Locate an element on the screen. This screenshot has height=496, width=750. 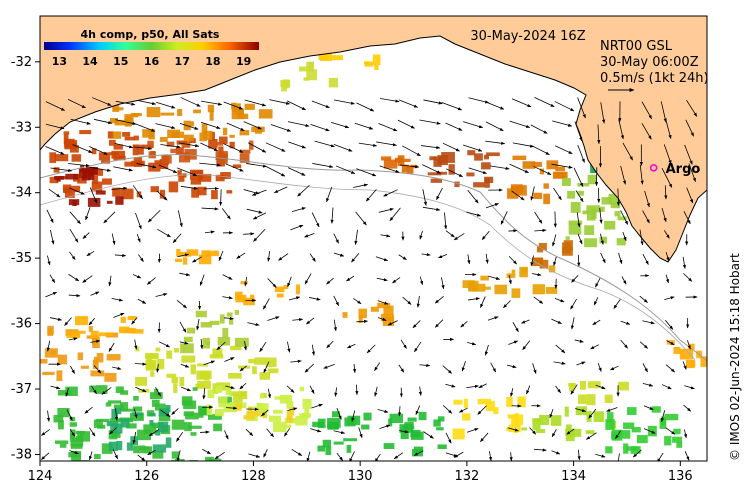
date-label: 30-May-2024 16Z is located at coordinates (527, 36).